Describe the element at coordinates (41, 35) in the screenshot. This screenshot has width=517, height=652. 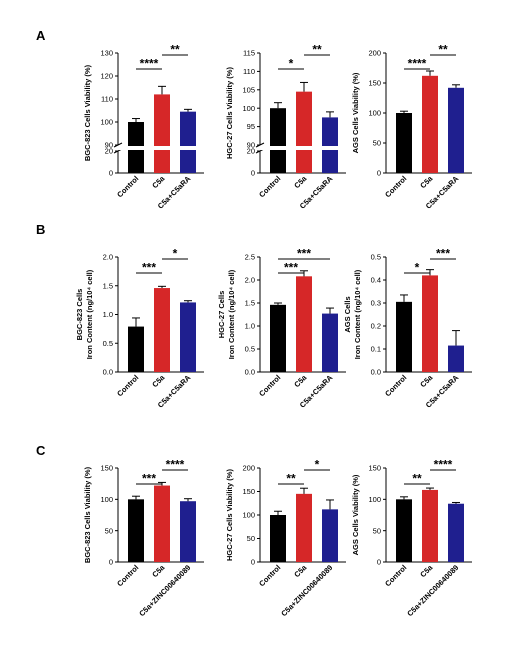
I see `panel-letter-a: A` at that location.